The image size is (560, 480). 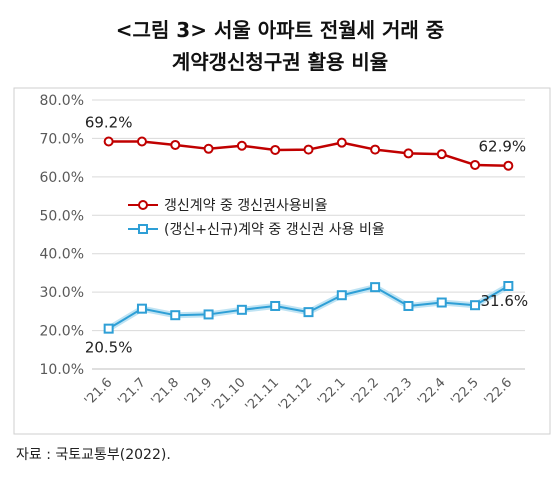 I want to click on x-tick-label: '22.3, so click(x=399, y=392).